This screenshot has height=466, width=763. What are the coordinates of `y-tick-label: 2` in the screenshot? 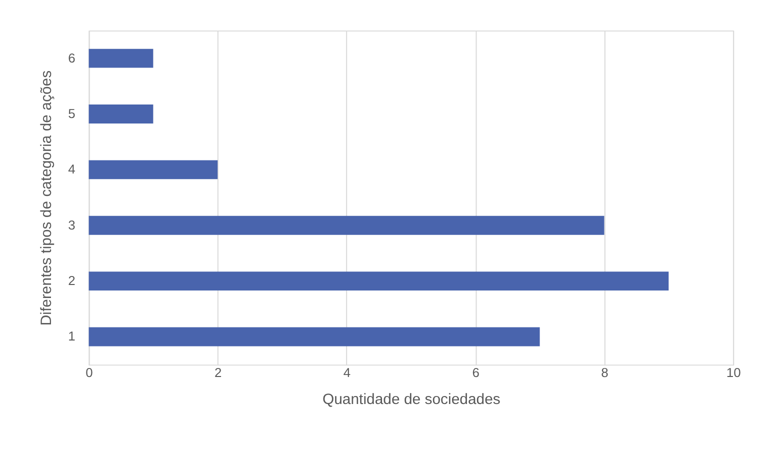 It's located at (72, 280).